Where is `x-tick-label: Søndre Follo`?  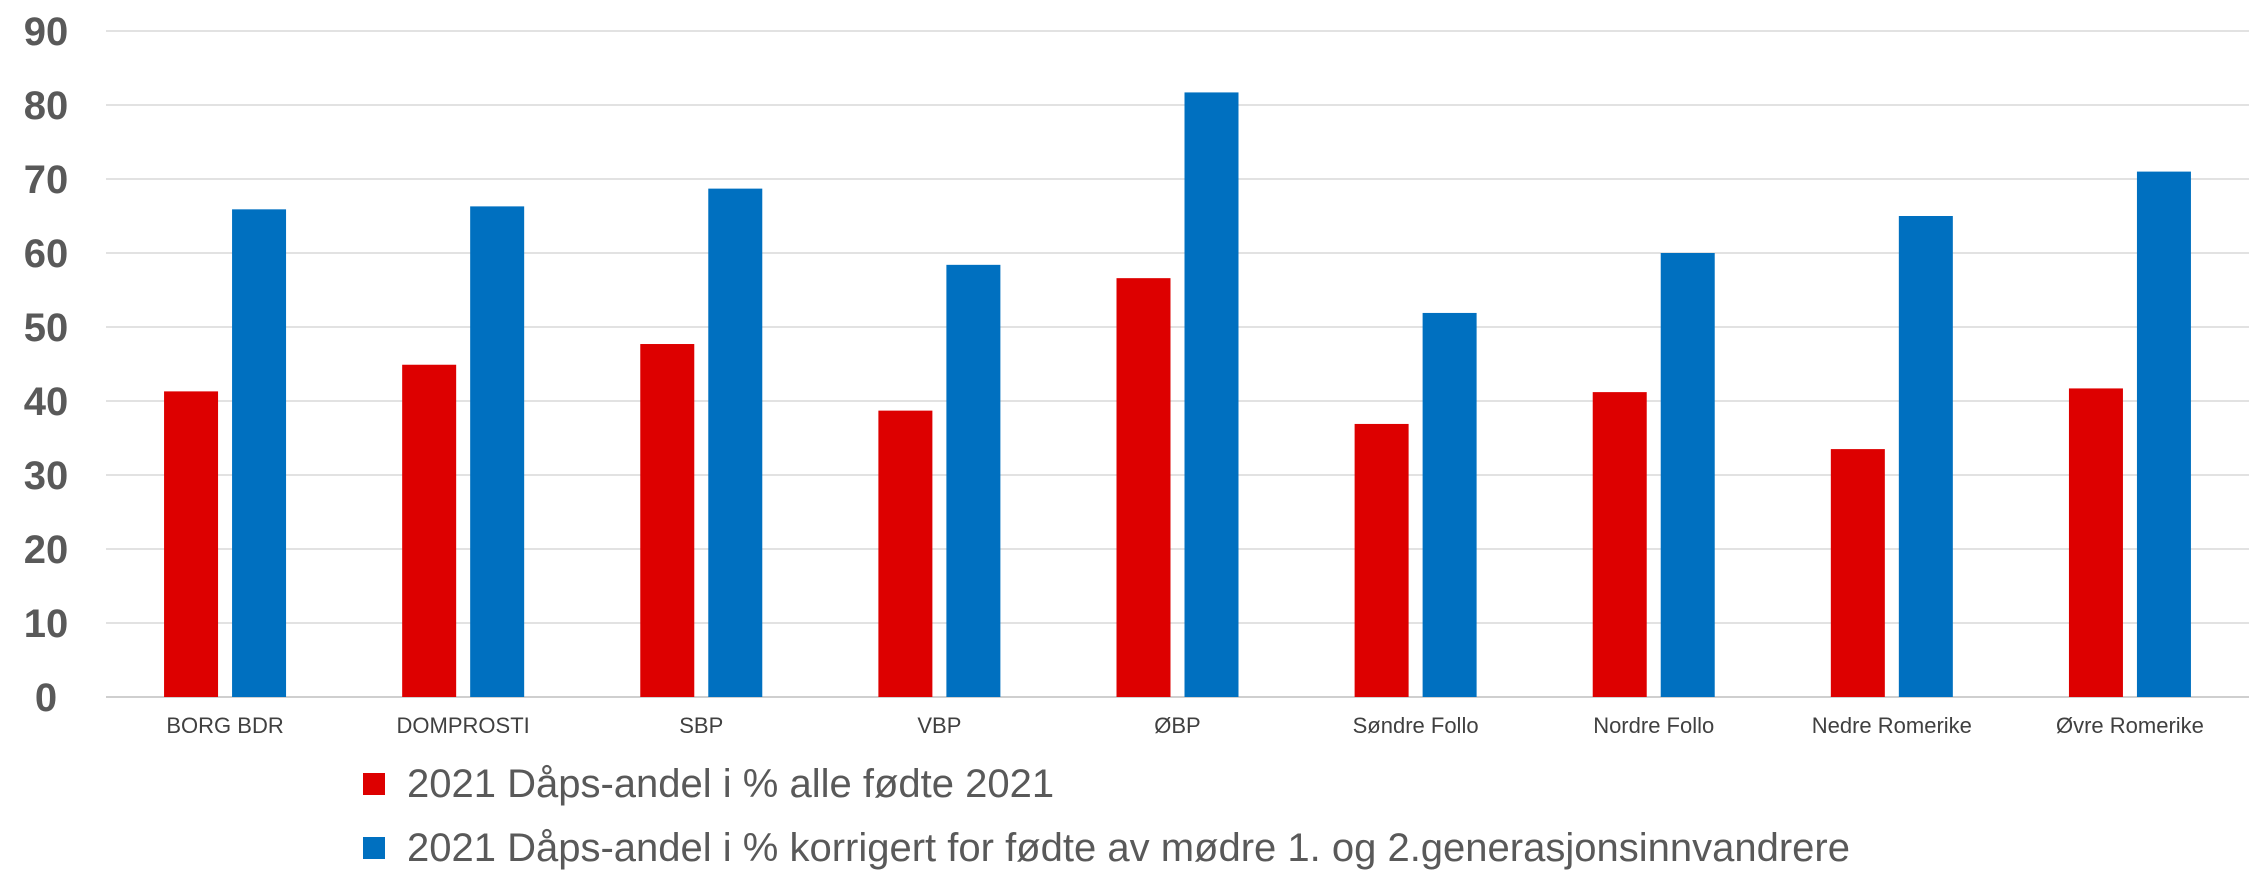
x-tick-label: Søndre Follo is located at coordinates (1416, 725).